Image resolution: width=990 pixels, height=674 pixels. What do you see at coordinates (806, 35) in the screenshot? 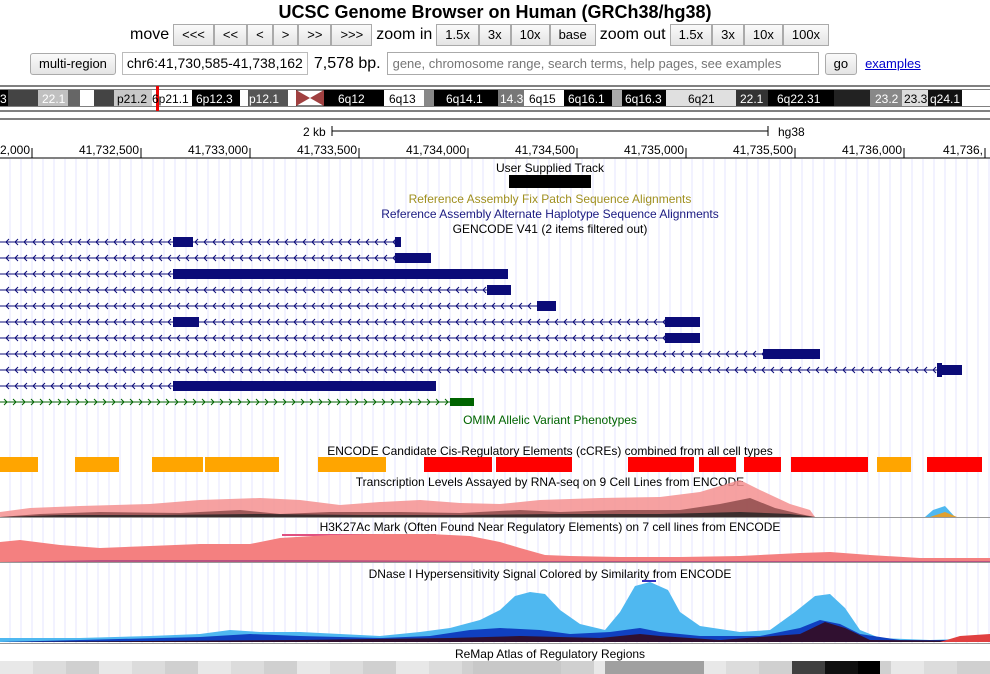
I see `zoom-out-100x-button: 100x` at bounding box center [806, 35].